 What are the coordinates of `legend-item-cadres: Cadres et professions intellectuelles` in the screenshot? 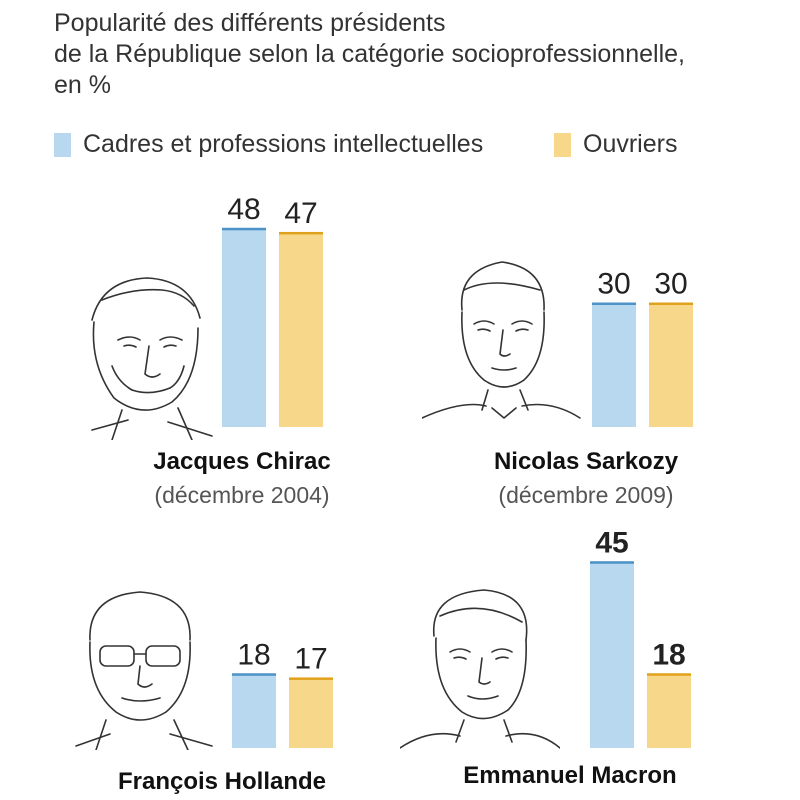 It's located at (268, 144).